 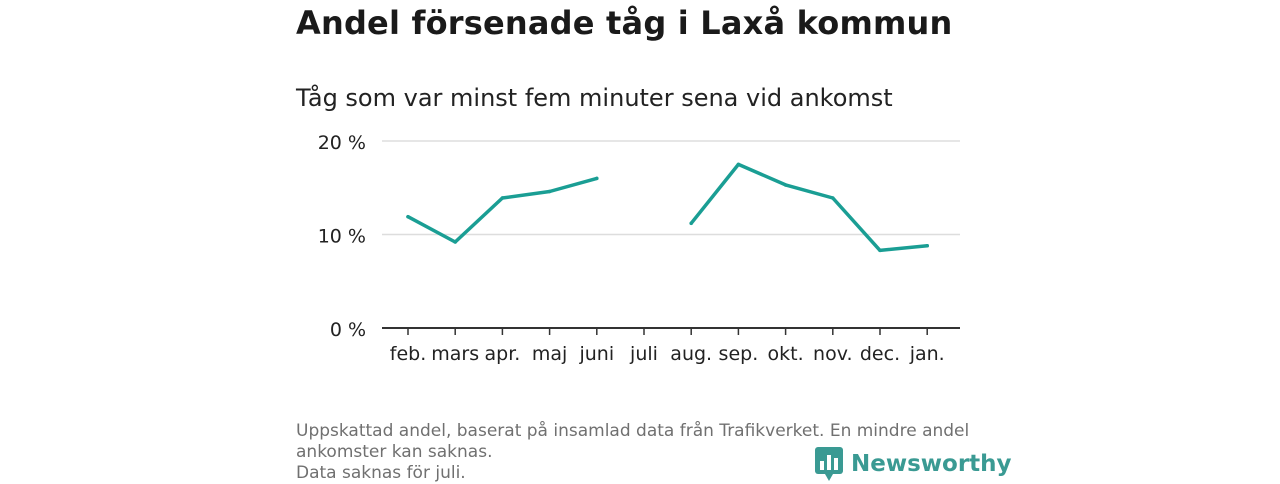 I want to click on x-tick-label: dec., so click(x=880, y=354).